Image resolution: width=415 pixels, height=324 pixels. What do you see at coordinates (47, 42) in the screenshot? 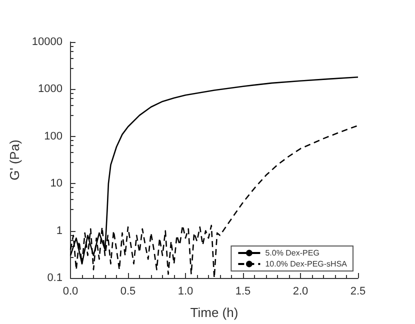
I see `y-tick-label: 10000` at bounding box center [47, 42].